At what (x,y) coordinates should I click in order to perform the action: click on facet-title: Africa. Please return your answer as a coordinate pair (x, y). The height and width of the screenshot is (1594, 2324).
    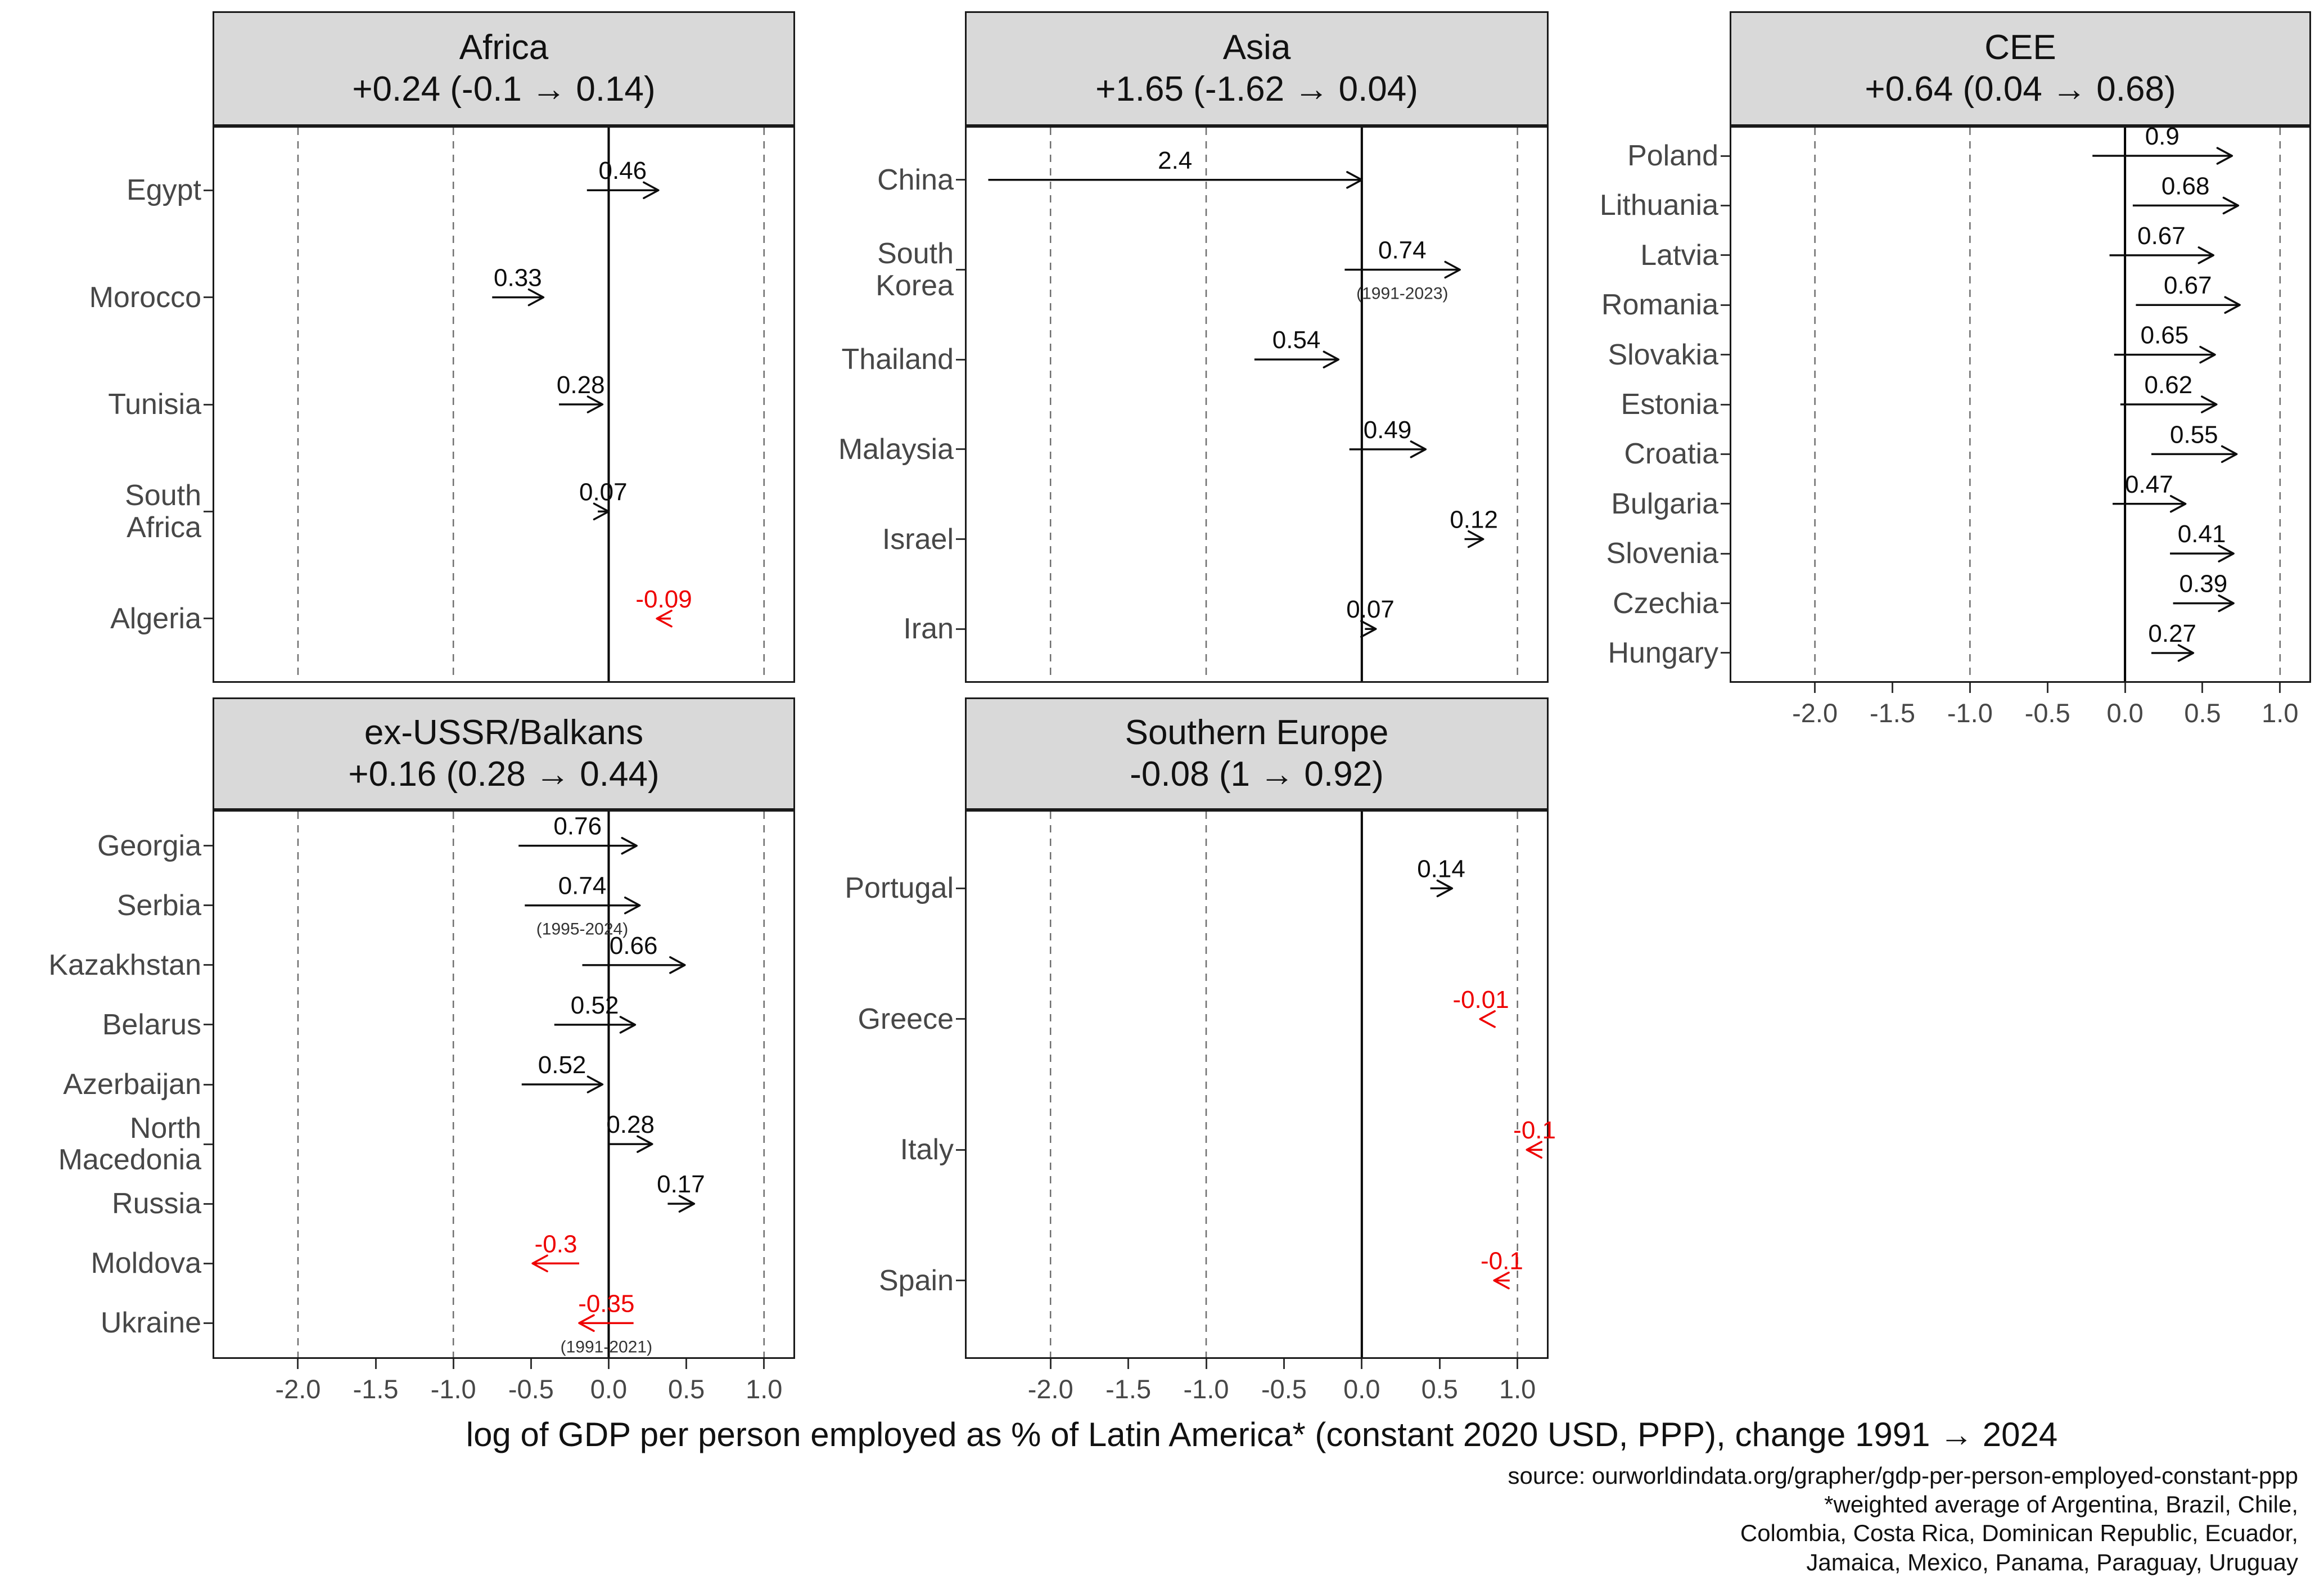
    Looking at the image, I should click on (504, 47).